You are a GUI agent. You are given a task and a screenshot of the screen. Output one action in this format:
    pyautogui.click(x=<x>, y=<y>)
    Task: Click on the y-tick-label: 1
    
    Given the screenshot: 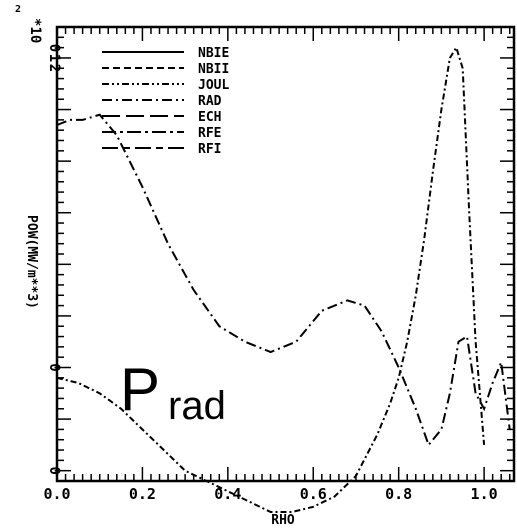 What is the action you would take?
    pyautogui.click(x=54, y=58)
    